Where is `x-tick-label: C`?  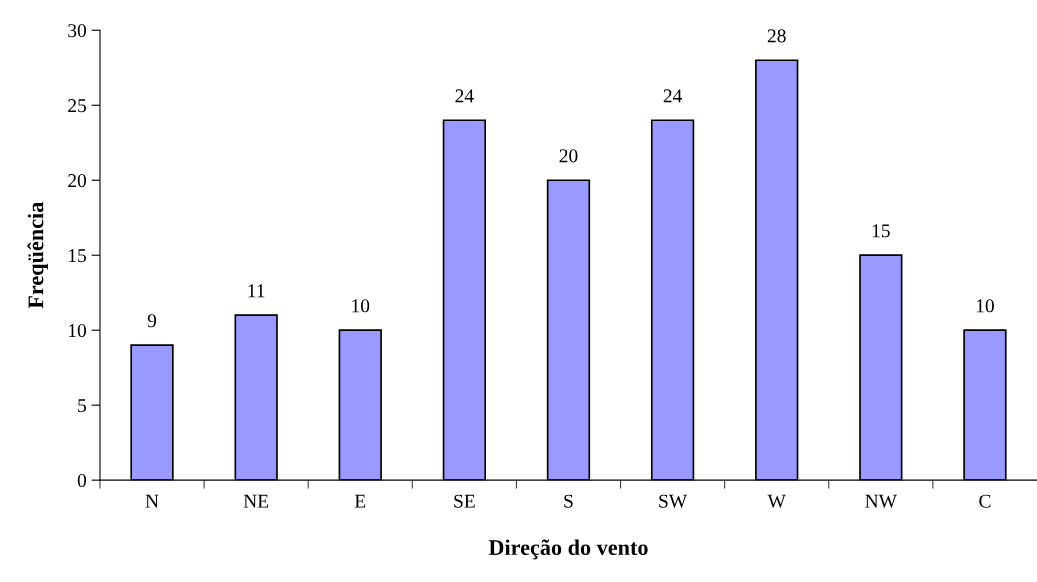
x-tick-label: C is located at coordinates (985, 501).